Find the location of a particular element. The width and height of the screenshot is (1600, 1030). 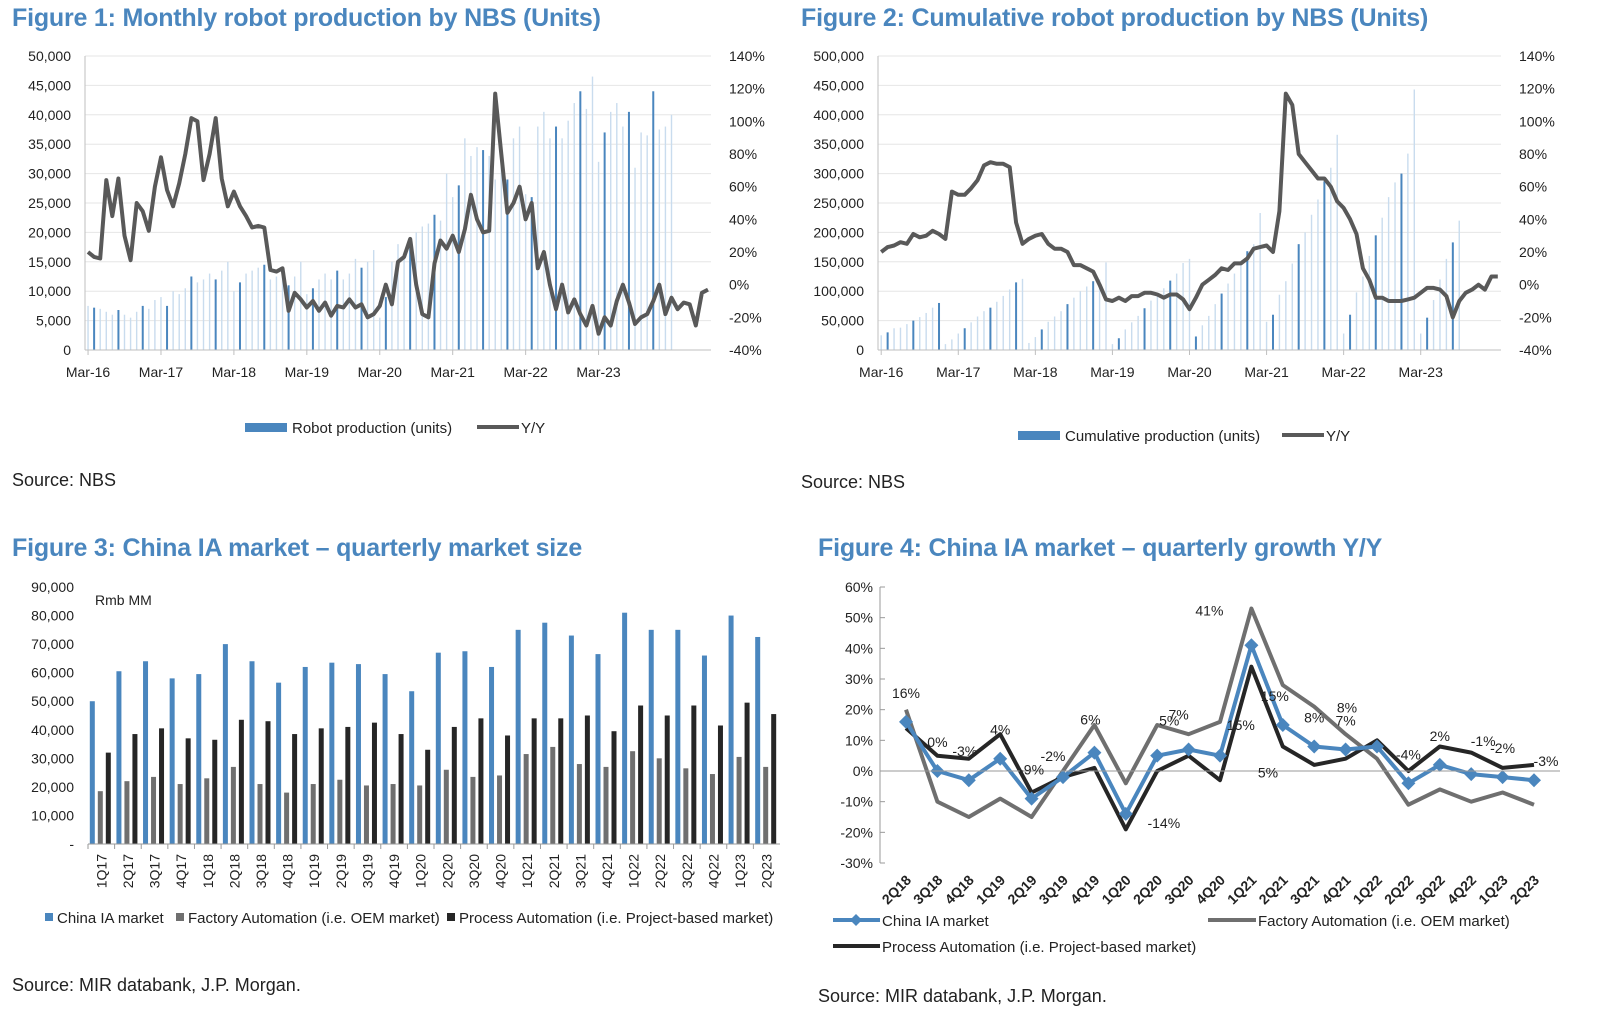

y-left-tick-label: 450,000 is located at coordinates (838, 85).